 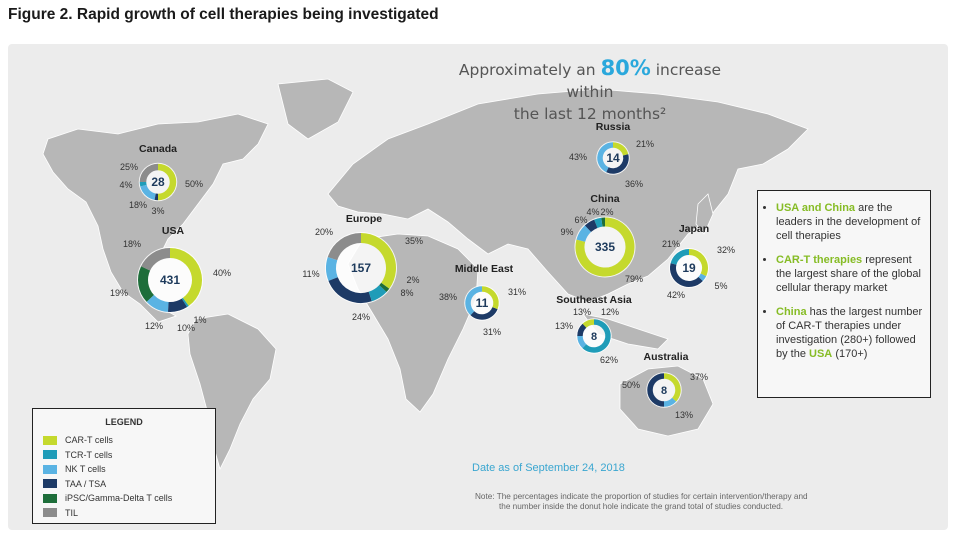 What do you see at coordinates (613, 158) in the screenshot?
I see `donut-total-russia: 14` at bounding box center [613, 158].